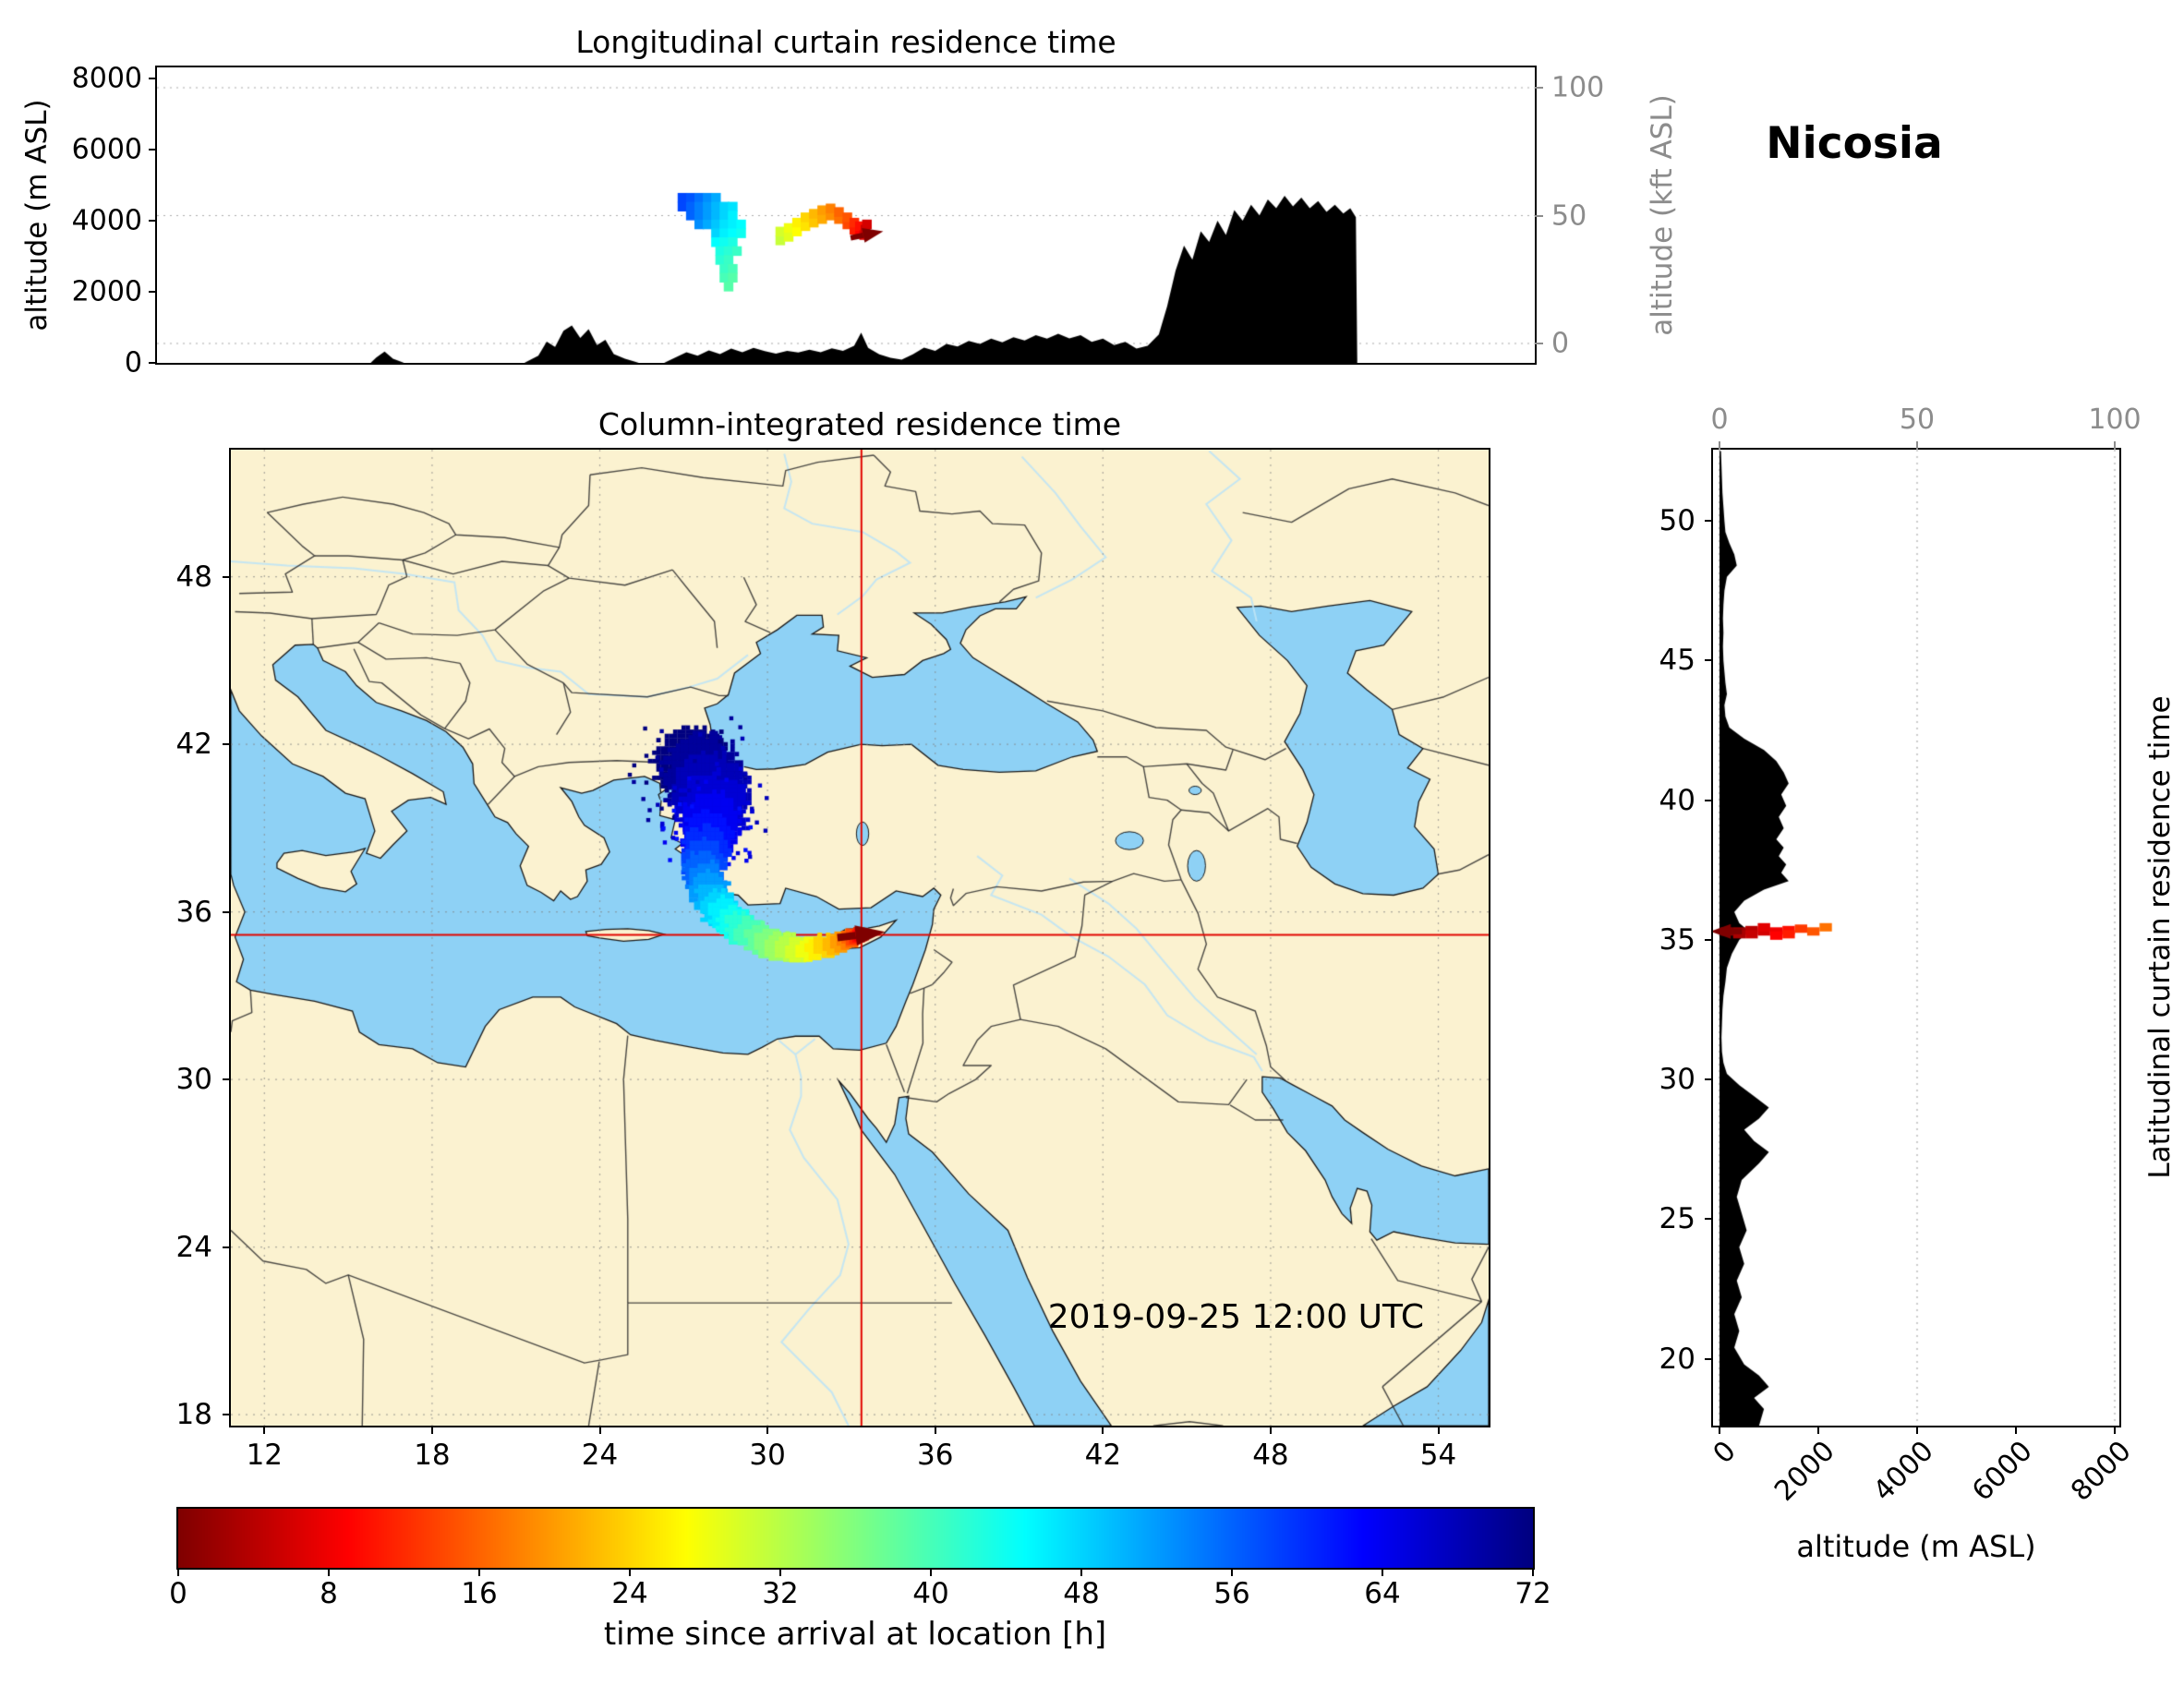 Image resolution: width=2184 pixels, height=1698 pixels. Describe the element at coordinates (106, 291) in the screenshot. I see `ytick-altitude-m: 2000` at that location.